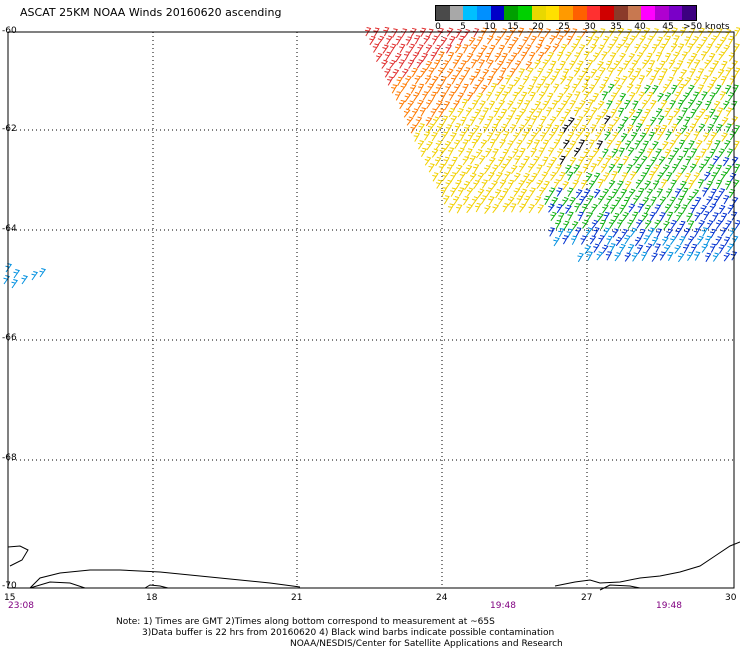  Describe the element at coordinates (662, 13) in the screenshot. I see `legend-swatch` at that location.